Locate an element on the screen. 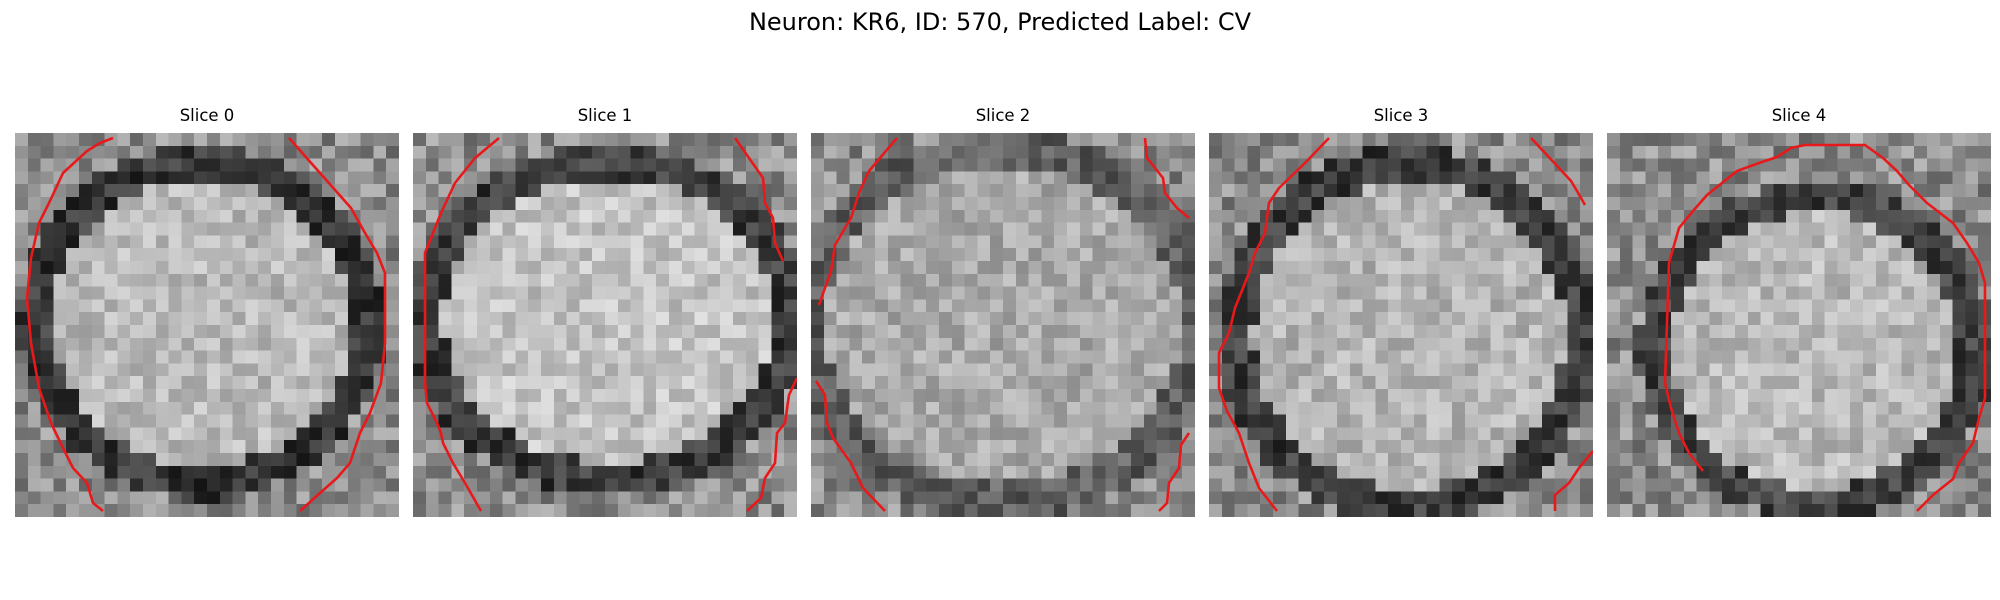 This screenshot has width=2000, height=600. slice-title: Slice 4 is located at coordinates (1799, 115).